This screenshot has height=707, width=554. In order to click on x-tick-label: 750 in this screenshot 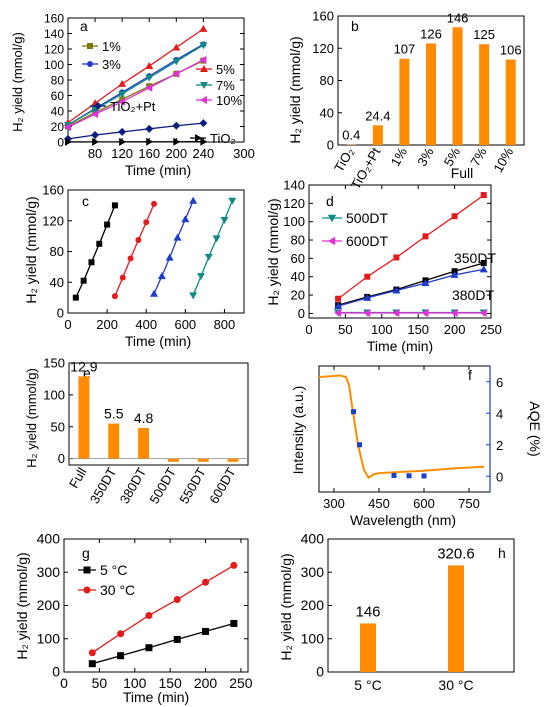, I will do `click(469, 503)`.